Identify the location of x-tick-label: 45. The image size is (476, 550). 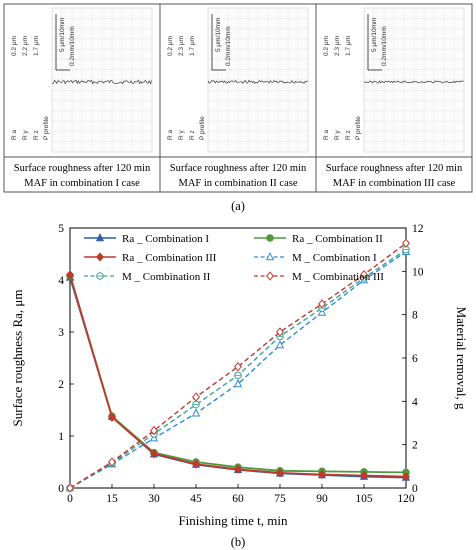
(196, 499).